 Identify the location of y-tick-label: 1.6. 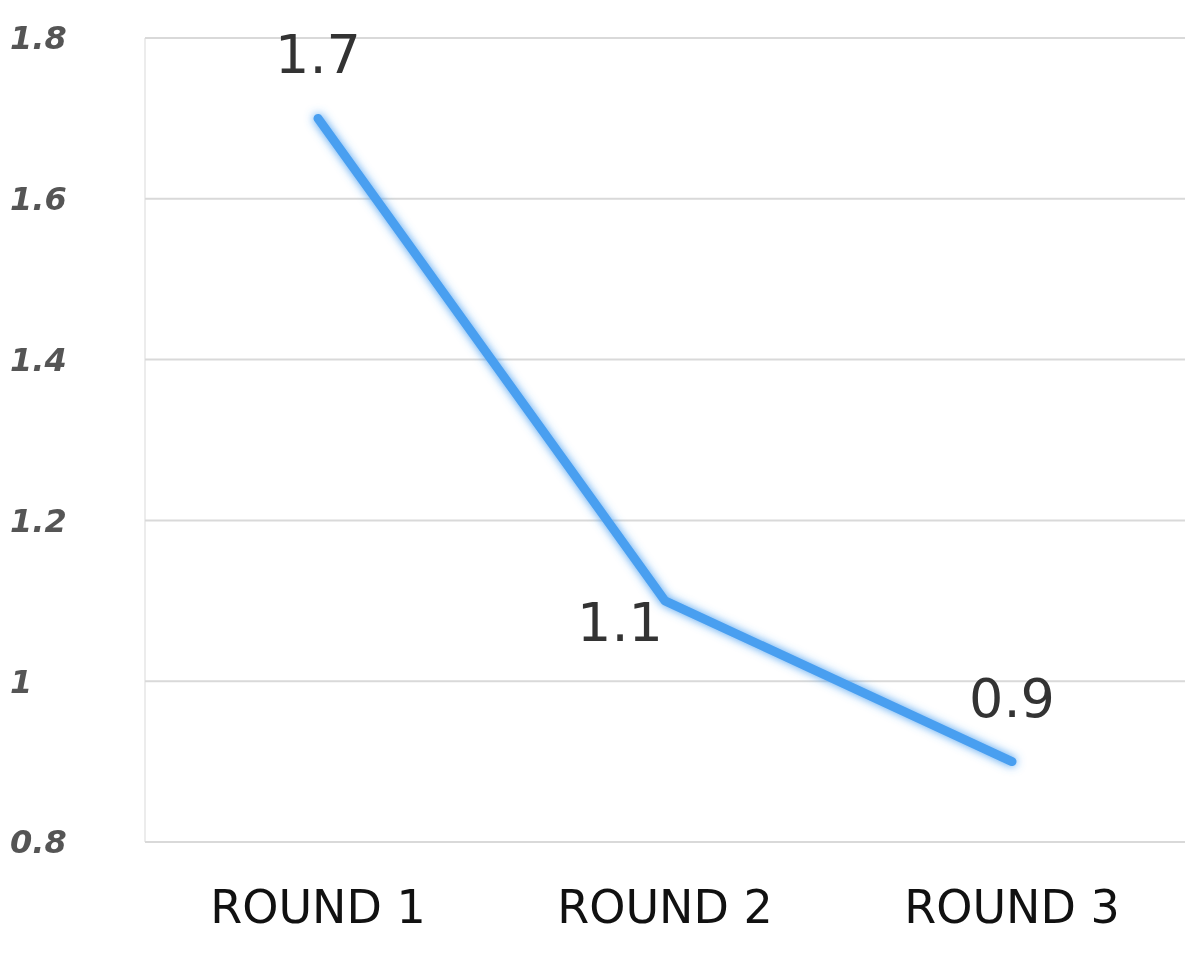
(38, 199).